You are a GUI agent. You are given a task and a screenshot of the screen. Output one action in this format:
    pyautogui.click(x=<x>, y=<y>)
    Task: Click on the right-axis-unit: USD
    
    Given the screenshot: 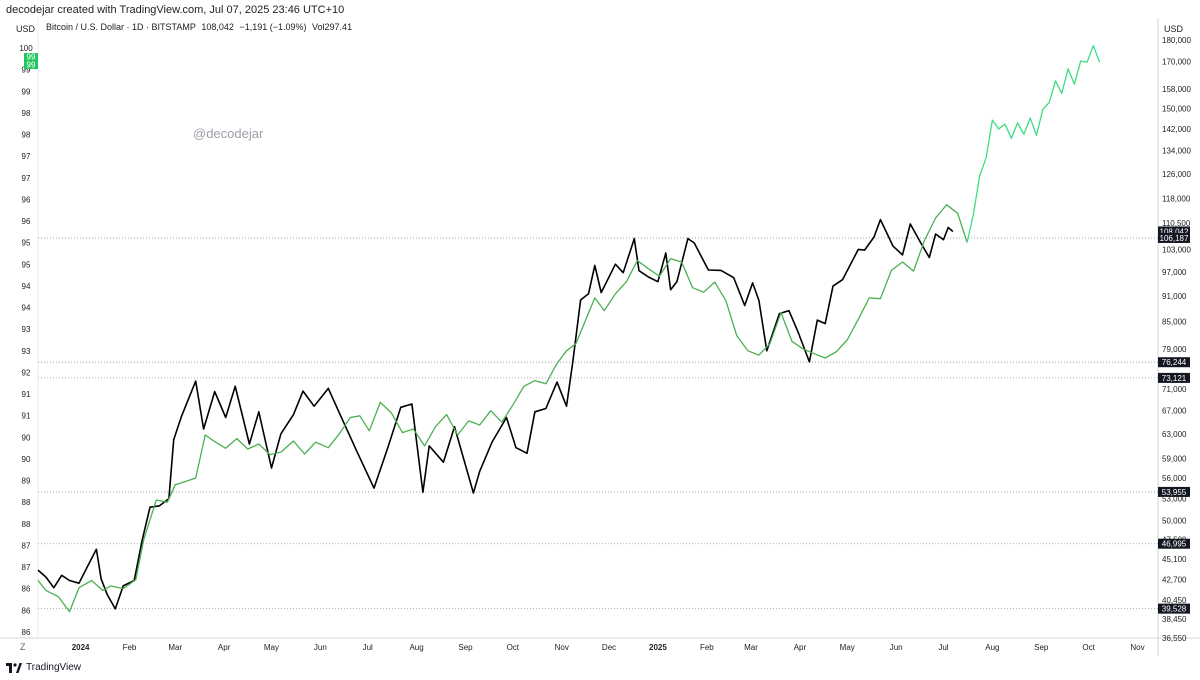 What is the action you would take?
    pyautogui.click(x=1174, y=29)
    